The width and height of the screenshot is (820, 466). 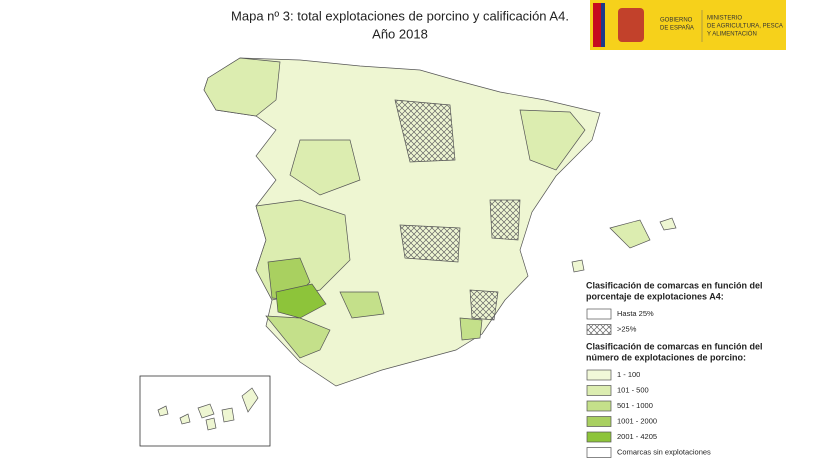 I want to click on legend-label: 501 - 1000, so click(x=635, y=405).